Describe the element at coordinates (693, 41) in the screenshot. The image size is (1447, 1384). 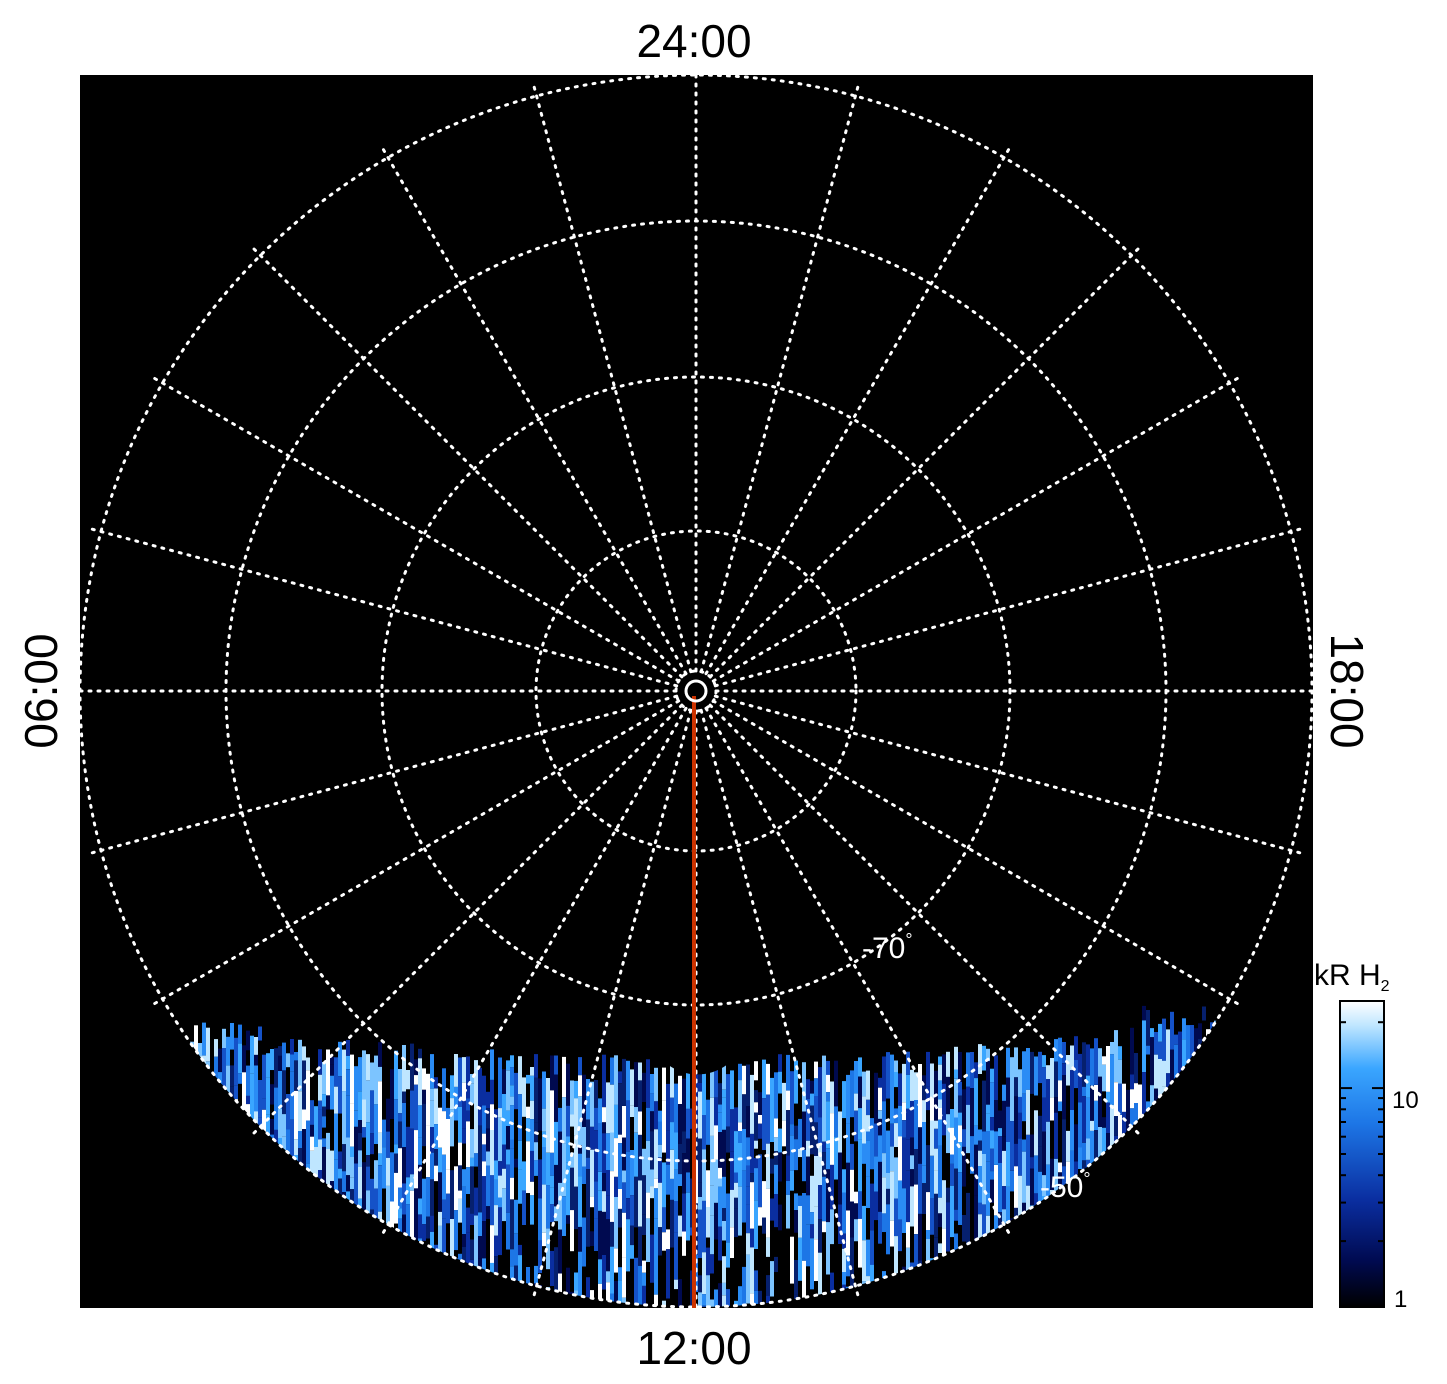
I see `local-time-label-top: 24:00` at that location.